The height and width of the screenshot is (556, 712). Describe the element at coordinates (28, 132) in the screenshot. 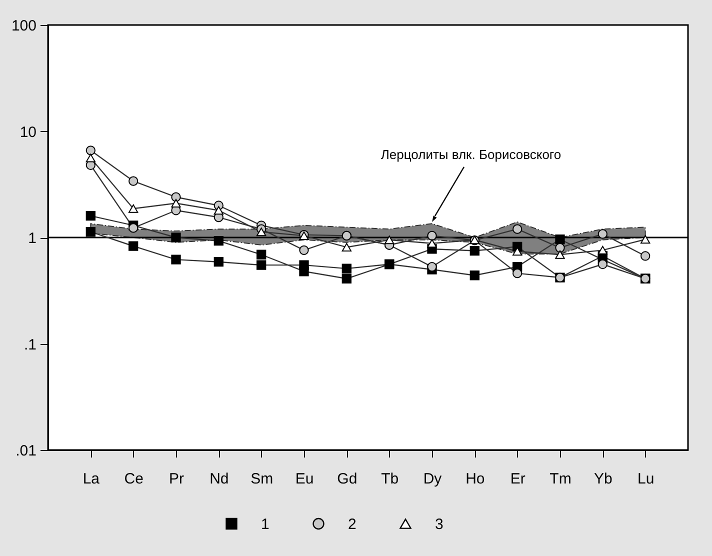

I see `y-tick-label: 10` at that location.